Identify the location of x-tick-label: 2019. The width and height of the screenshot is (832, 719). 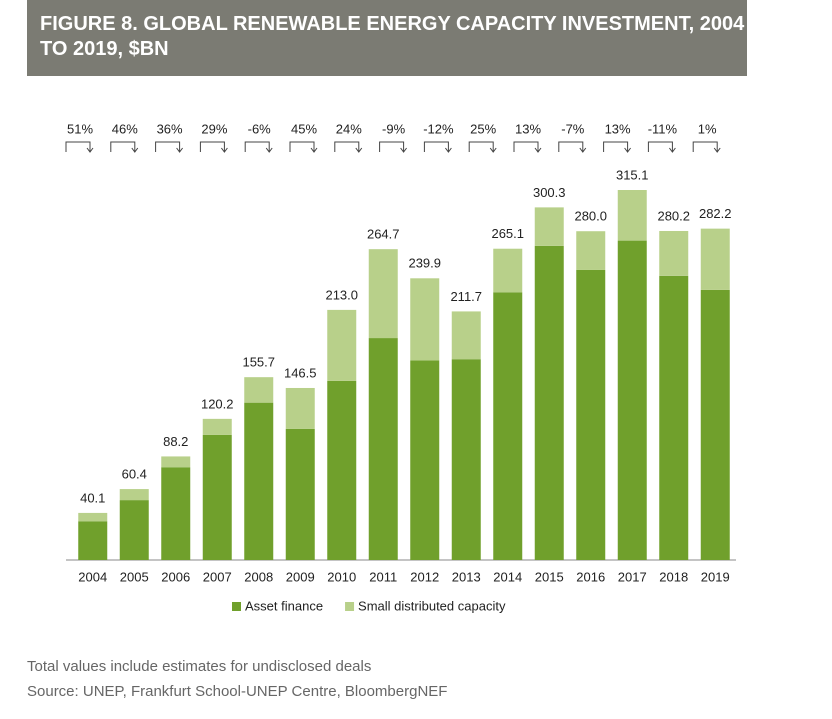
(715, 576).